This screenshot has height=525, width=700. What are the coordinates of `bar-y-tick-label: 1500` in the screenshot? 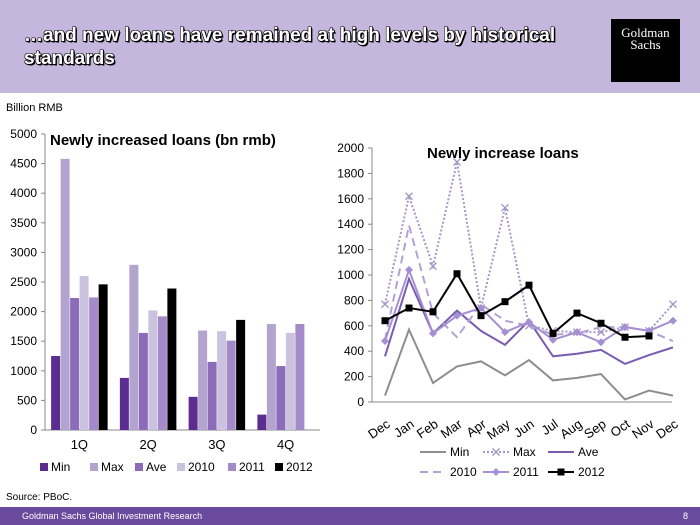 It's located at (23, 341).